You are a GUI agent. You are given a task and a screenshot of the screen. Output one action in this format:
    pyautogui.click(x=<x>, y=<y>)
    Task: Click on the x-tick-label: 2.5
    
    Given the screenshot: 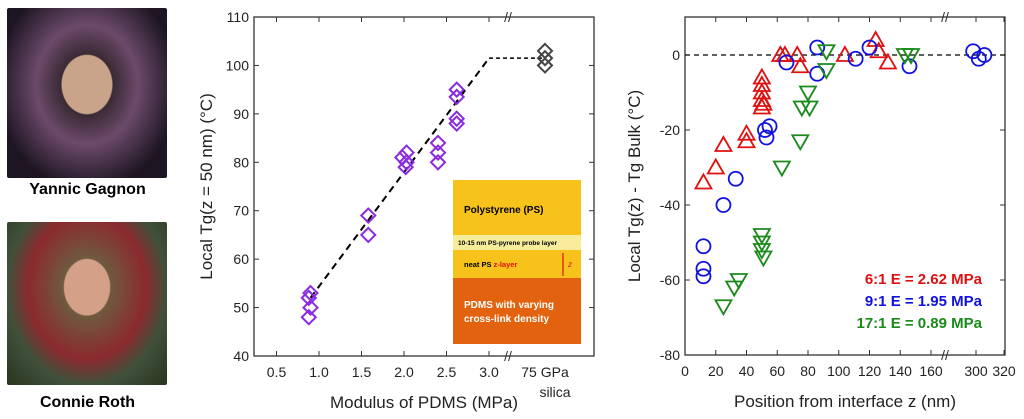 What is the action you would take?
    pyautogui.click(x=447, y=372)
    